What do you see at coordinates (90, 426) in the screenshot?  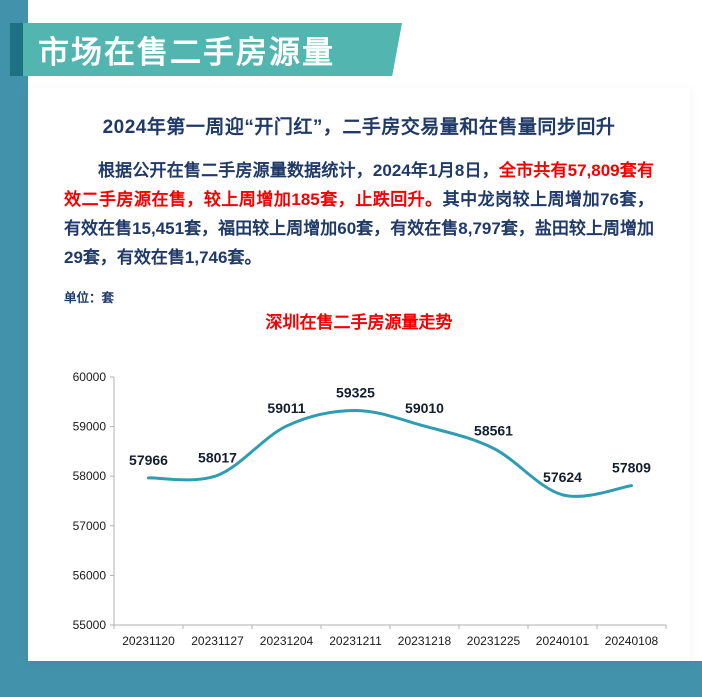 I see `svg-text: 59000` at bounding box center [90, 426].